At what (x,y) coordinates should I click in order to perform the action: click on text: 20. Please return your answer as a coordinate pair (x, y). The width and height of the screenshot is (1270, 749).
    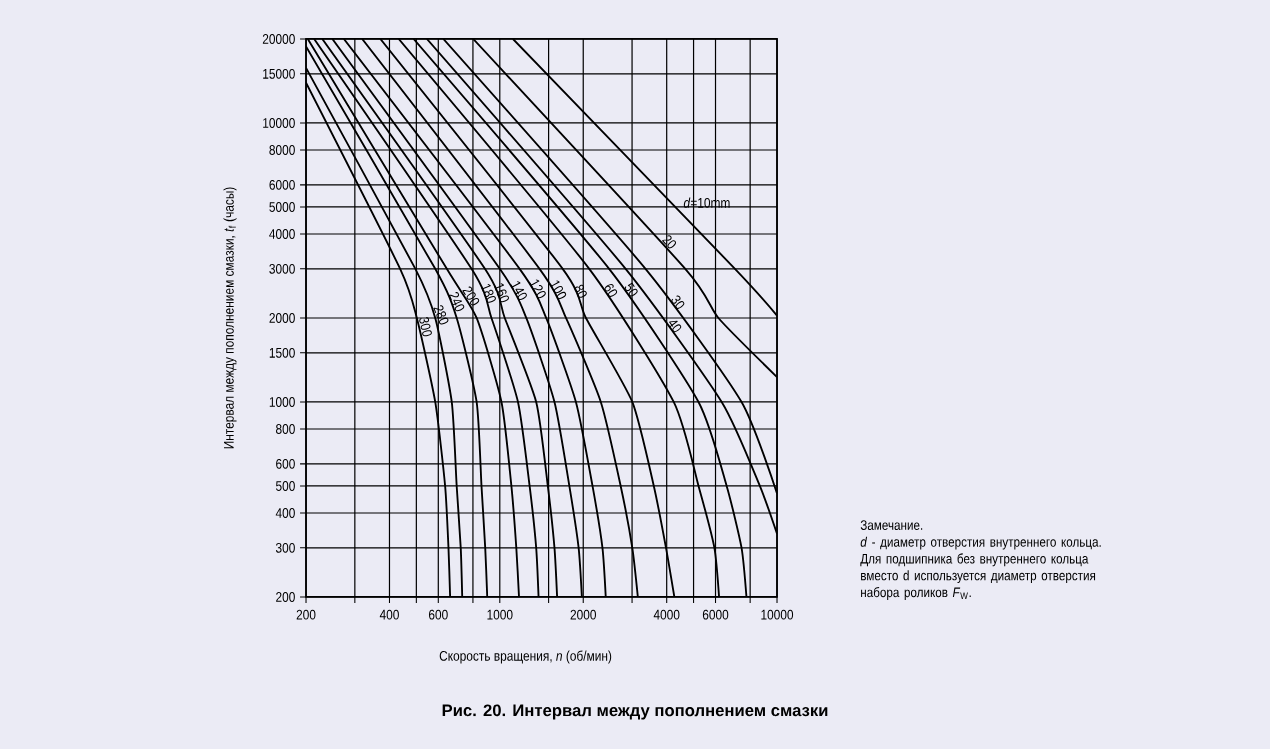
    Looking at the image, I should click on (669, 242).